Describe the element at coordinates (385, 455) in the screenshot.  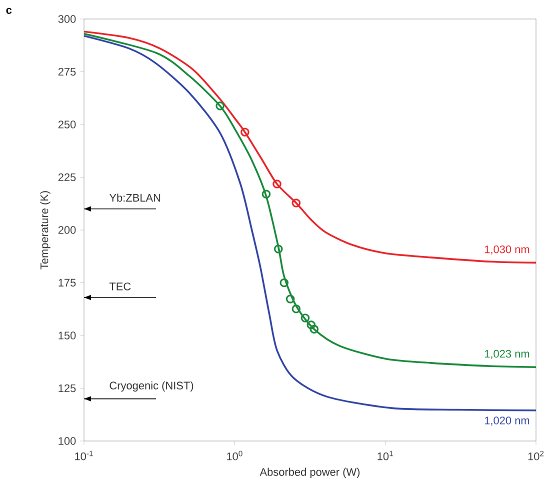
I see `x-tick-label: 10$^{1}$` at that location.